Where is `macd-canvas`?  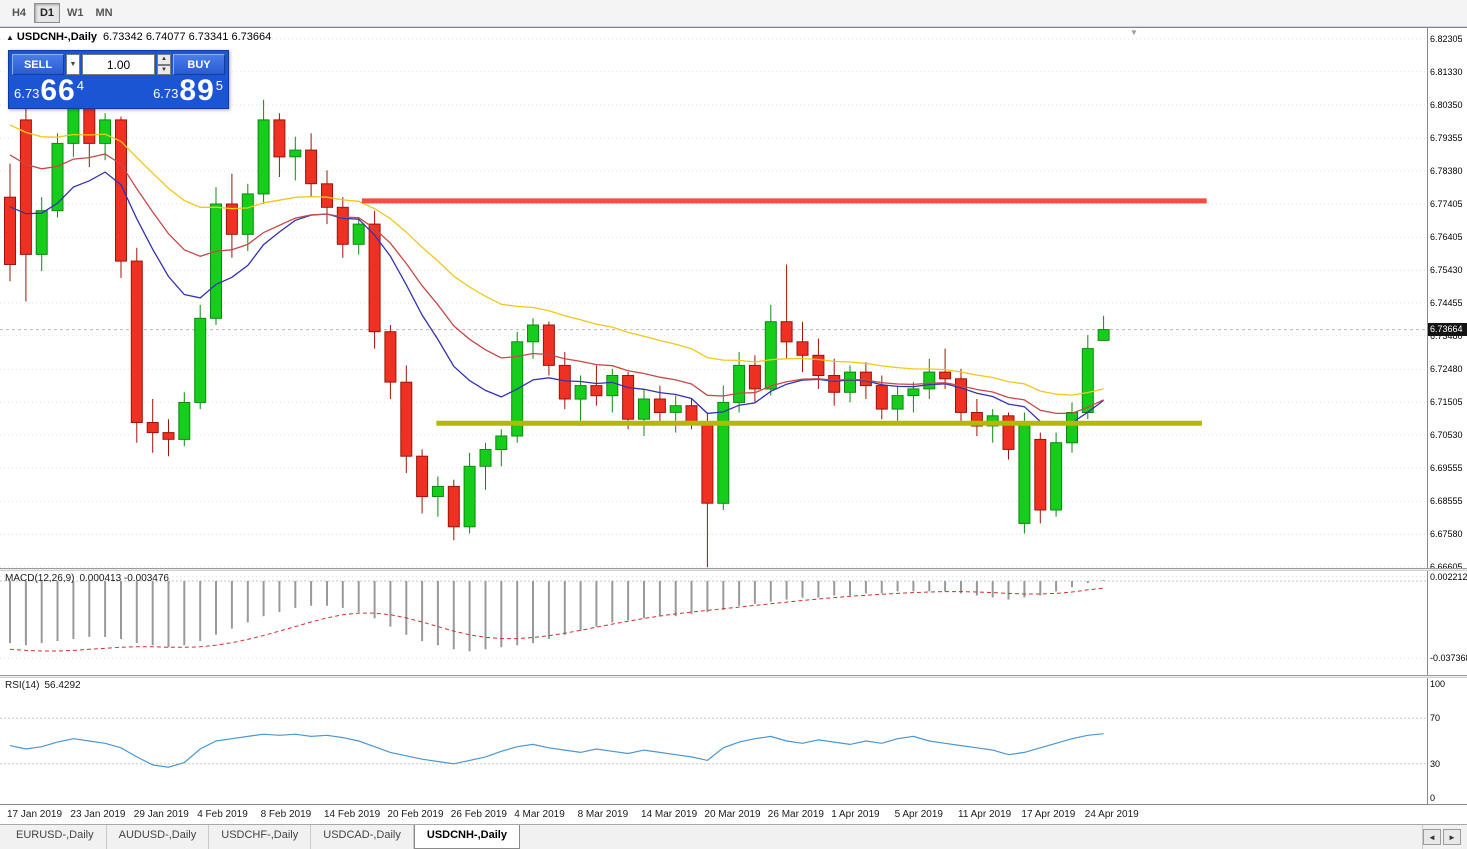
macd-canvas is located at coordinates (713, 623).